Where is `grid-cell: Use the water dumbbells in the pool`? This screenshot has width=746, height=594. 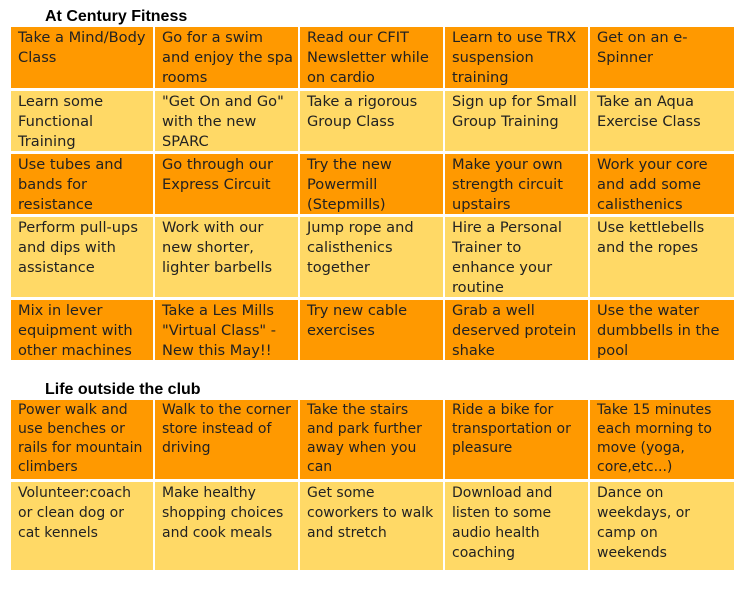
grid-cell: Use the water dumbbells in the pool is located at coordinates (662, 330).